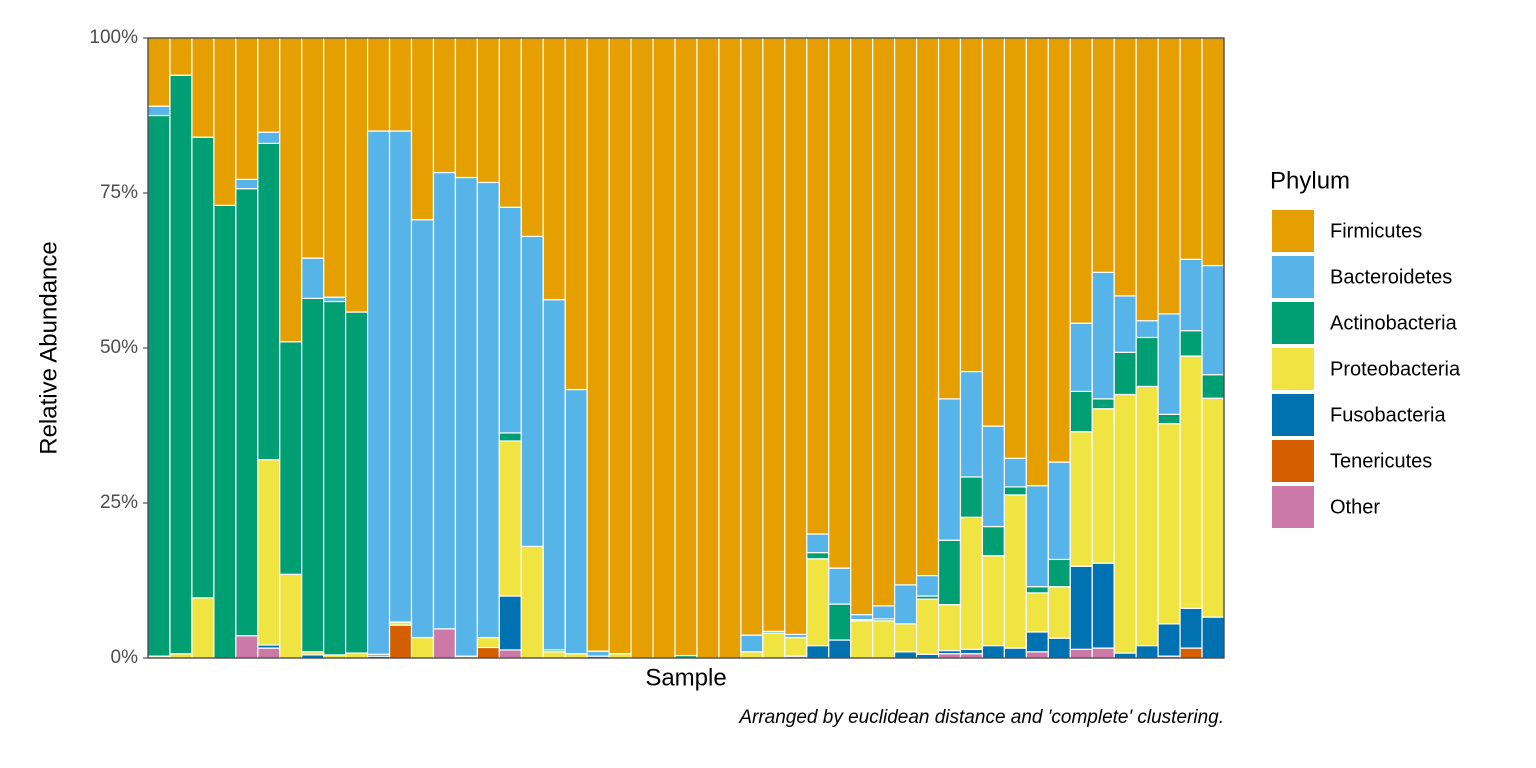 The height and width of the screenshot is (768, 1536). I want to click on legend-label: Other, so click(1355, 507).